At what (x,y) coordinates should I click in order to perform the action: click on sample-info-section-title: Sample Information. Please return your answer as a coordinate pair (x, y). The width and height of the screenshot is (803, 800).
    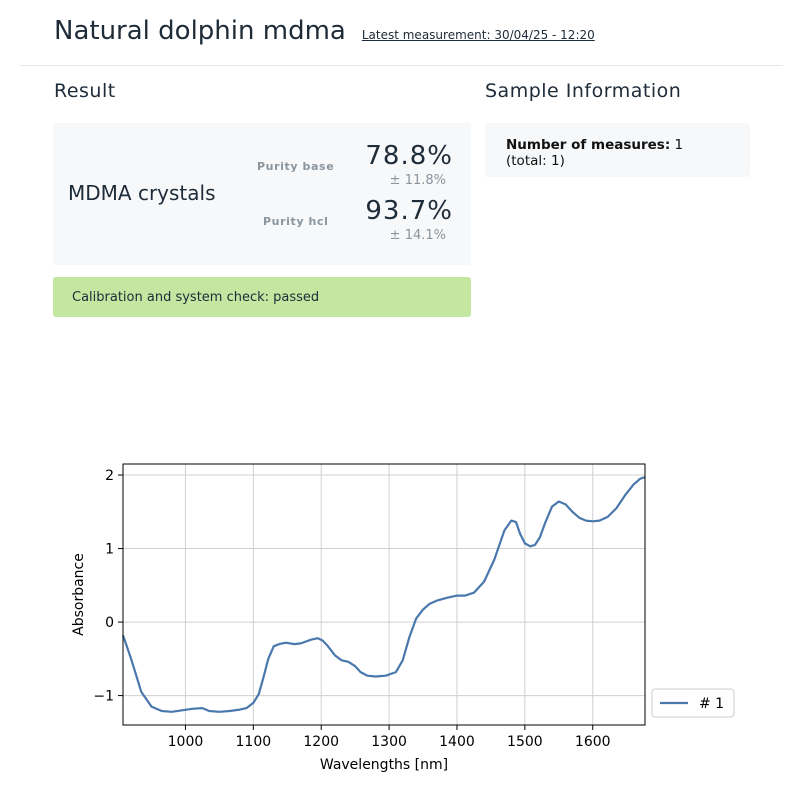
    Looking at the image, I should click on (583, 91).